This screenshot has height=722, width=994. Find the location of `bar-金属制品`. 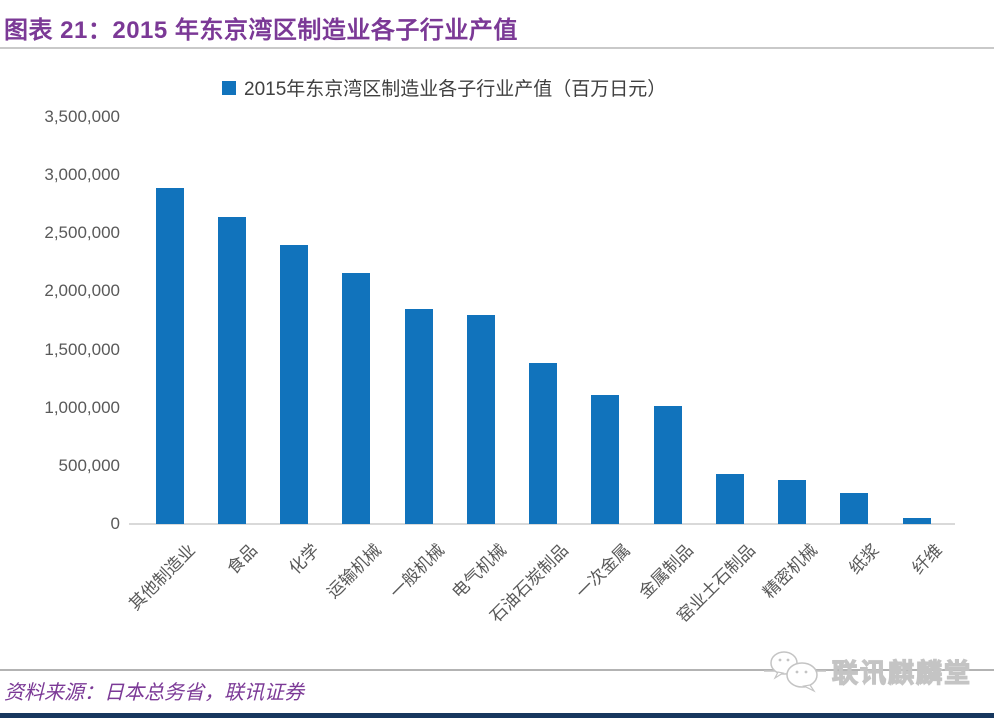

bar-金属制品 is located at coordinates (667, 464).